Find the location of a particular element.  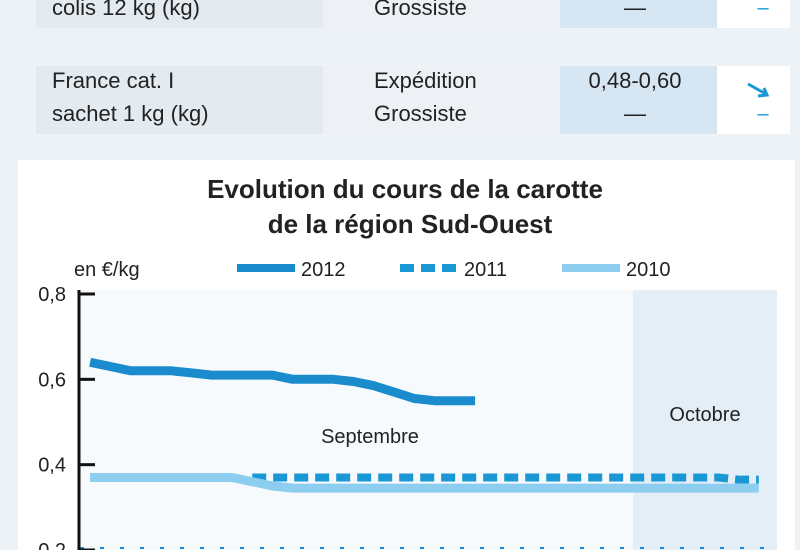

y-tick-label: 0,2 is located at coordinates (52, 545).